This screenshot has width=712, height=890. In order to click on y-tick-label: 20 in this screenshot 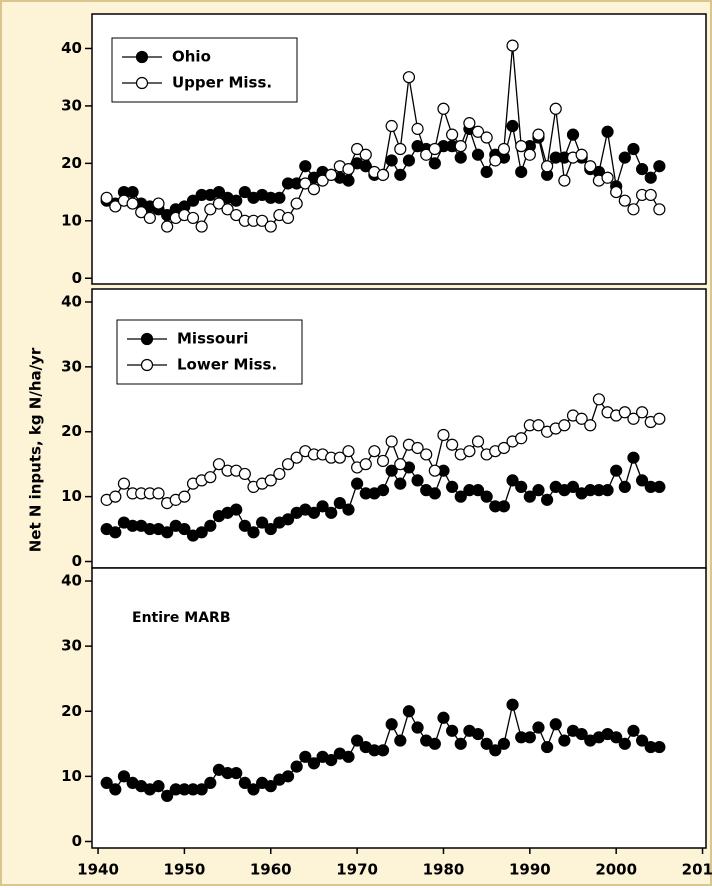, I will do `click(71, 431)`.